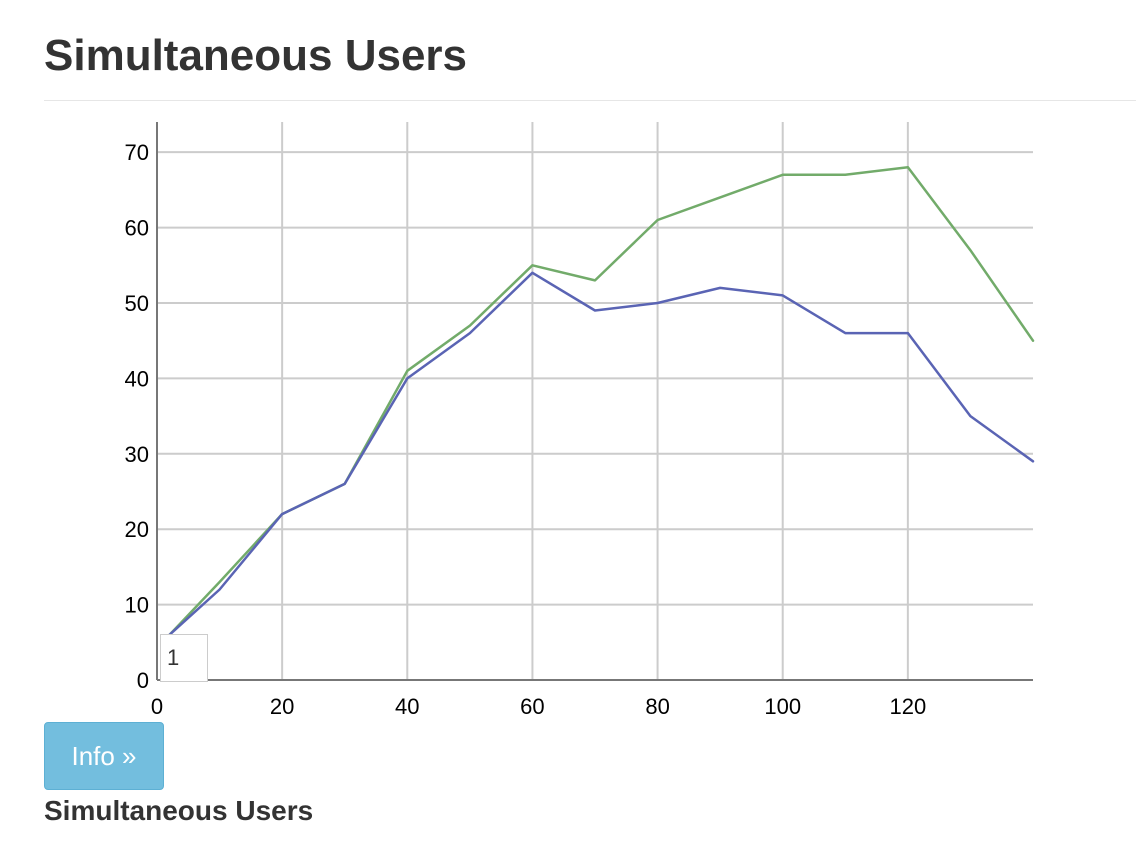 This screenshot has width=1136, height=842. What do you see at coordinates (657, 706) in the screenshot?
I see `x-tick-label: 80` at bounding box center [657, 706].